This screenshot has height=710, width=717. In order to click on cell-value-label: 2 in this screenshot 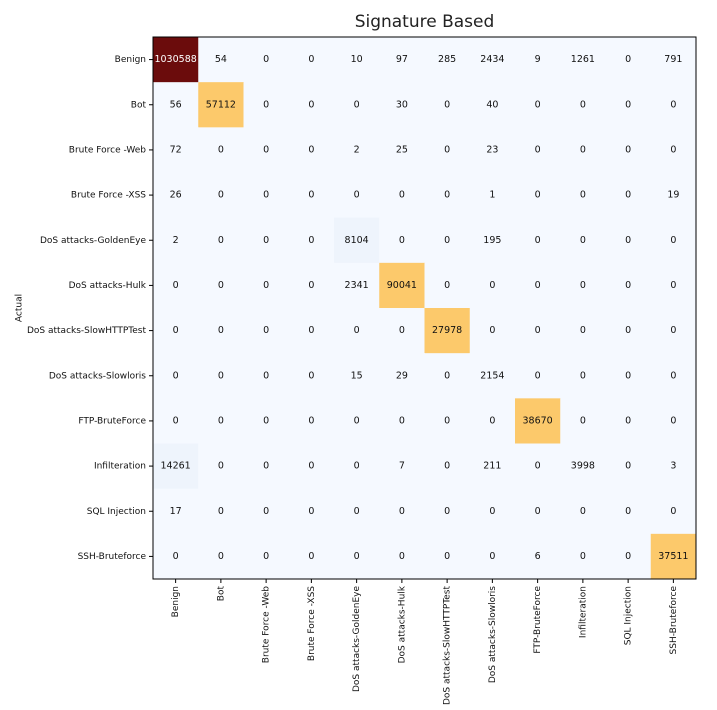, I will do `click(357, 149)`.